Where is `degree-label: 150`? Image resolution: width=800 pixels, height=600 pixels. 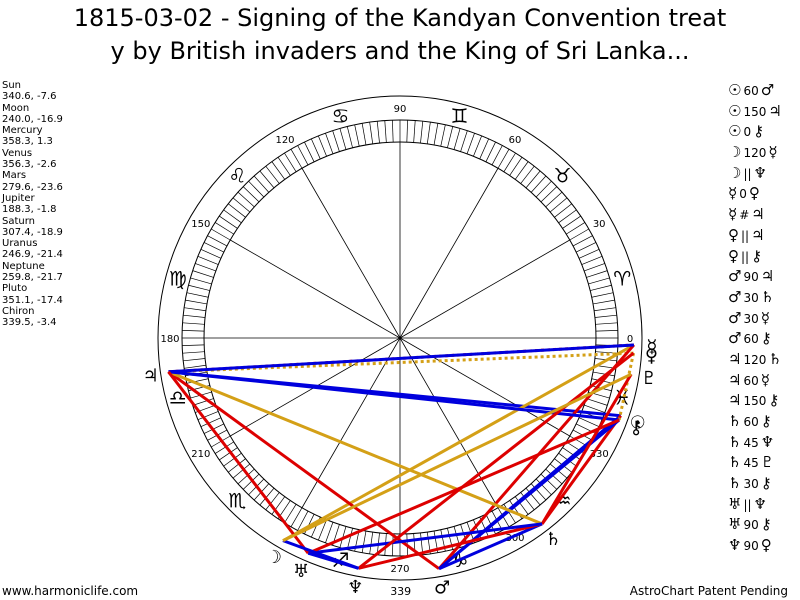 degree-label: 150 is located at coordinates (200, 224).